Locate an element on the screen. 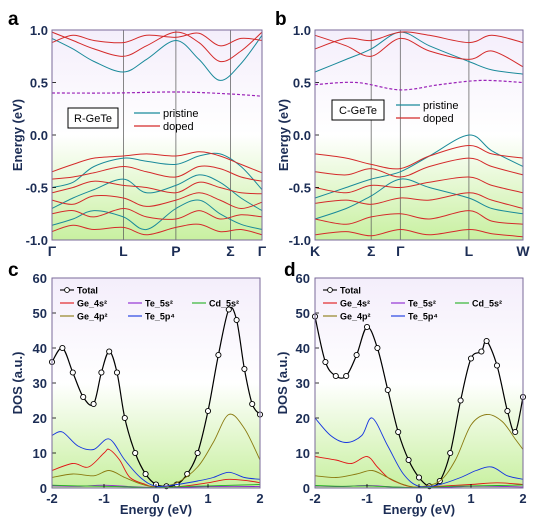  y-tick-label-c-5: 50 is located at coordinates (40, 313).